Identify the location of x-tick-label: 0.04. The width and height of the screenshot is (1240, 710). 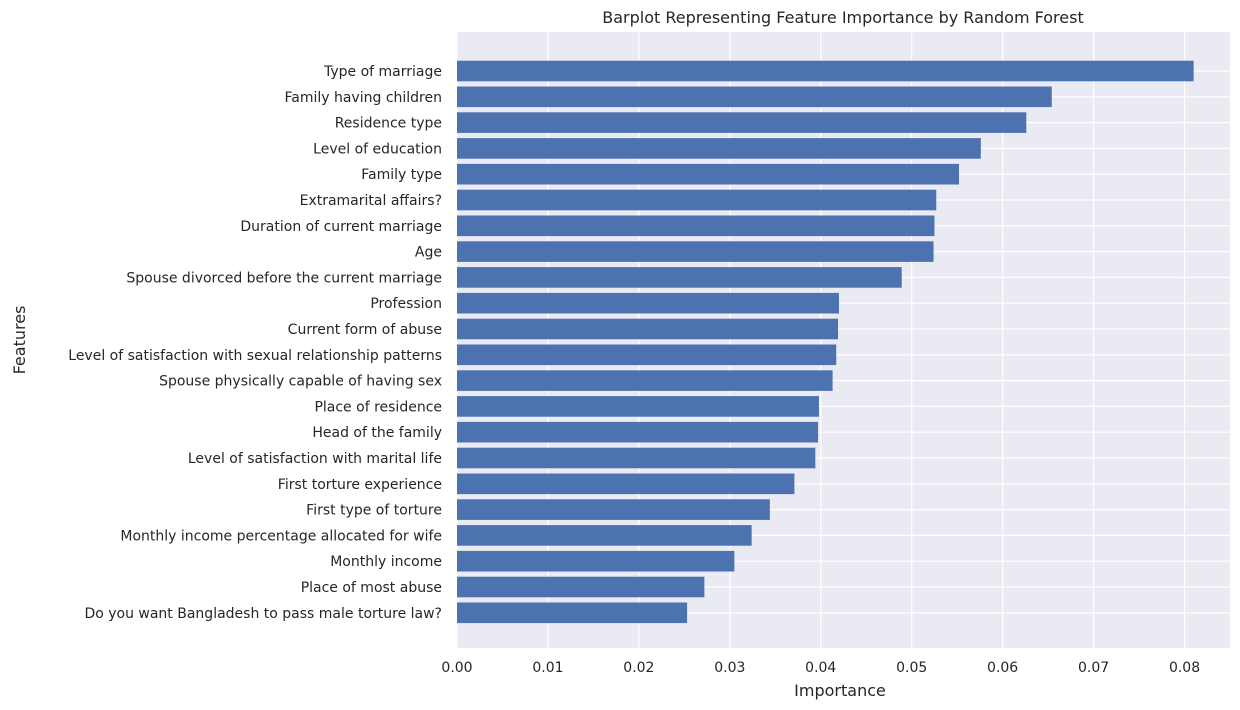
(820, 668).